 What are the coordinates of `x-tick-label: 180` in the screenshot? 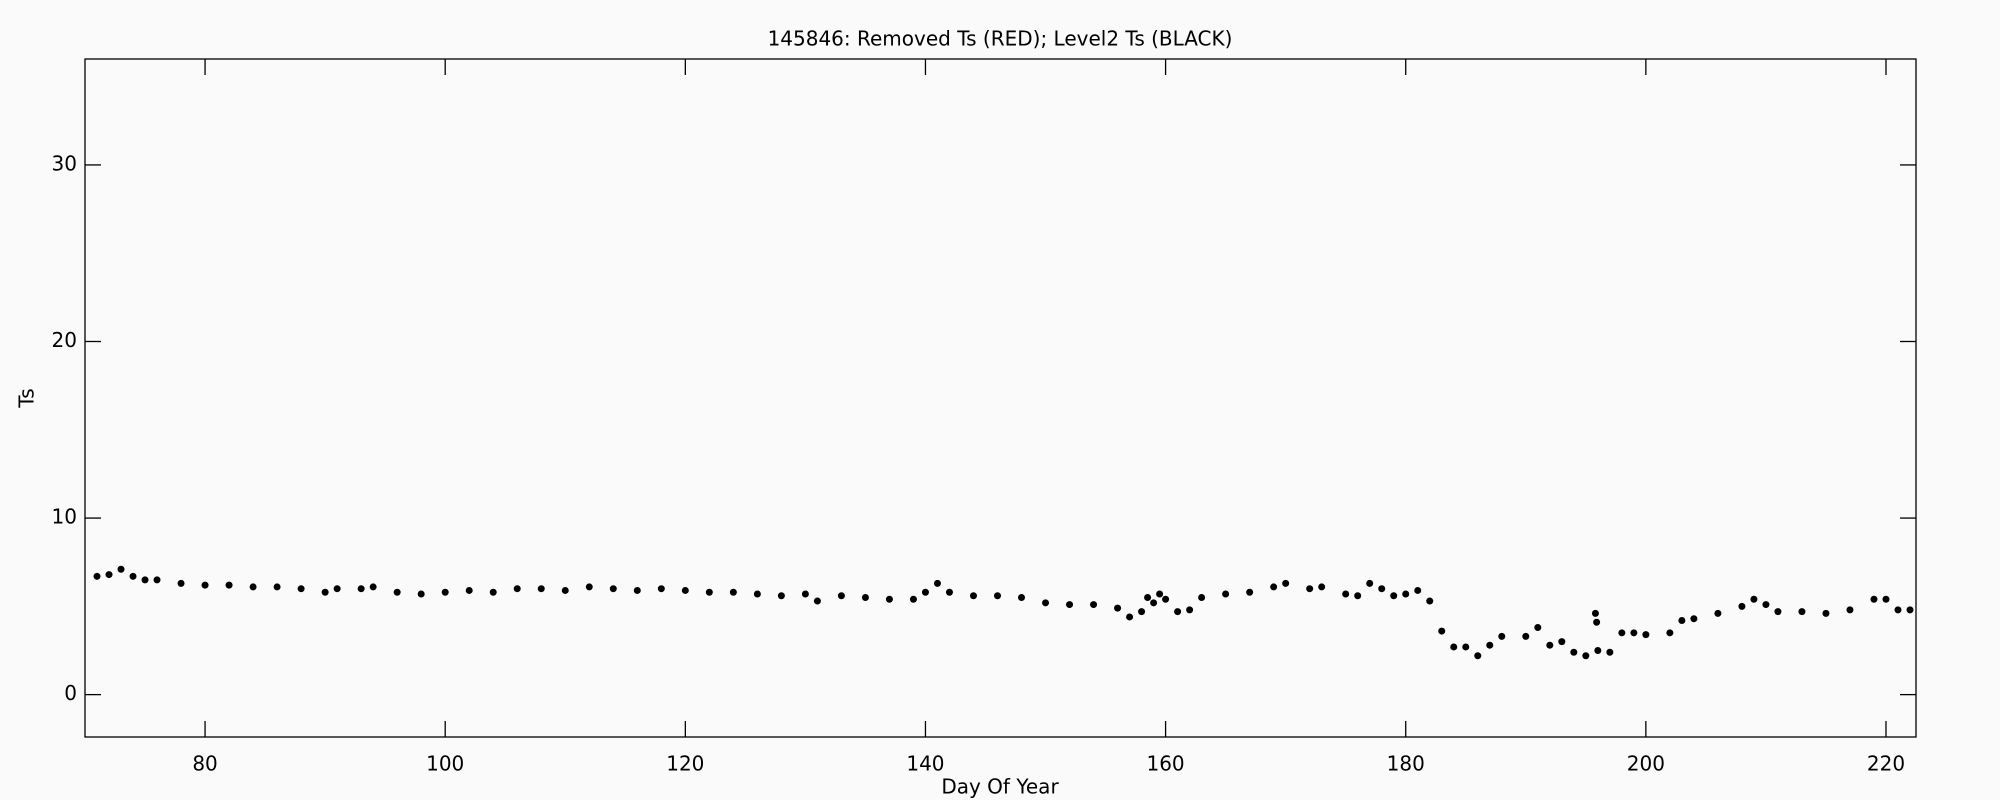 It's located at (1406, 764).